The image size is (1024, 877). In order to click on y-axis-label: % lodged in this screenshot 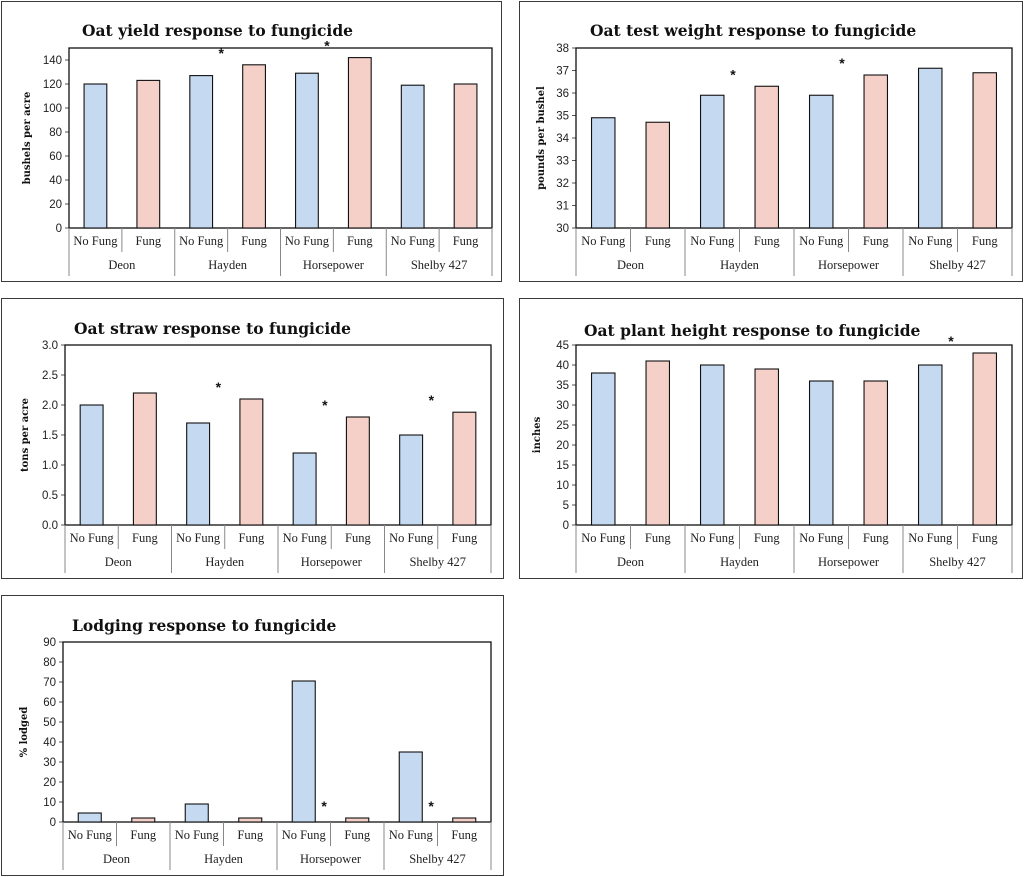, I will do `click(24, 732)`.